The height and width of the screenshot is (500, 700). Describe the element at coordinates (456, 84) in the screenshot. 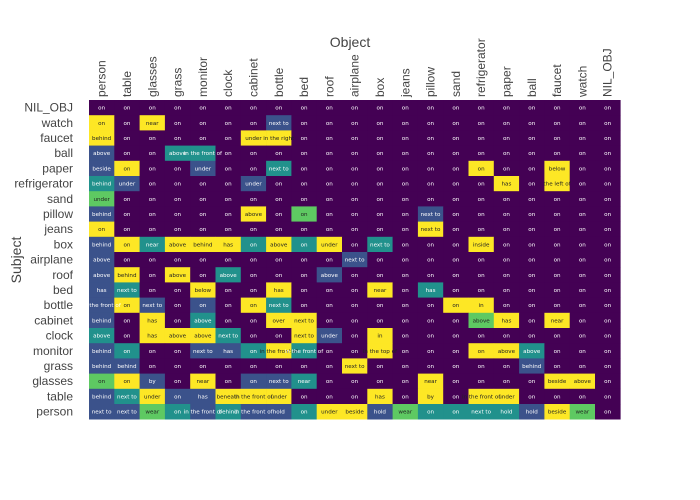

I see `x-tick-label: sand` at that location.